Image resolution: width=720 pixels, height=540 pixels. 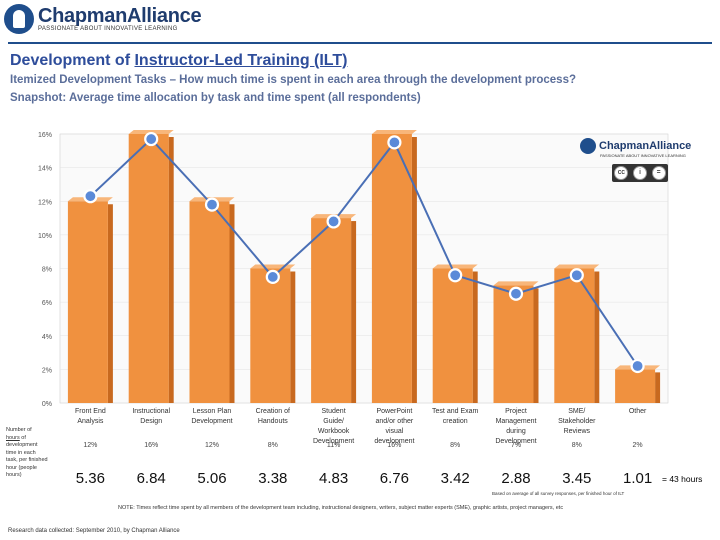 I want to click on y-tick-label: 16%, so click(x=45, y=135).